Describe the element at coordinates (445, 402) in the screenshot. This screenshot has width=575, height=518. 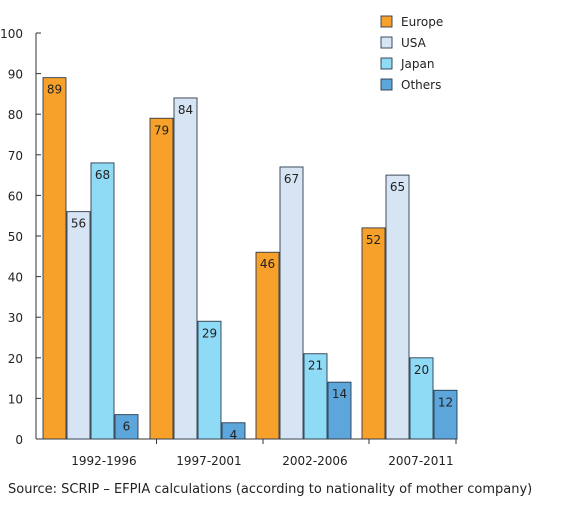
I see `data-label: 12` at that location.